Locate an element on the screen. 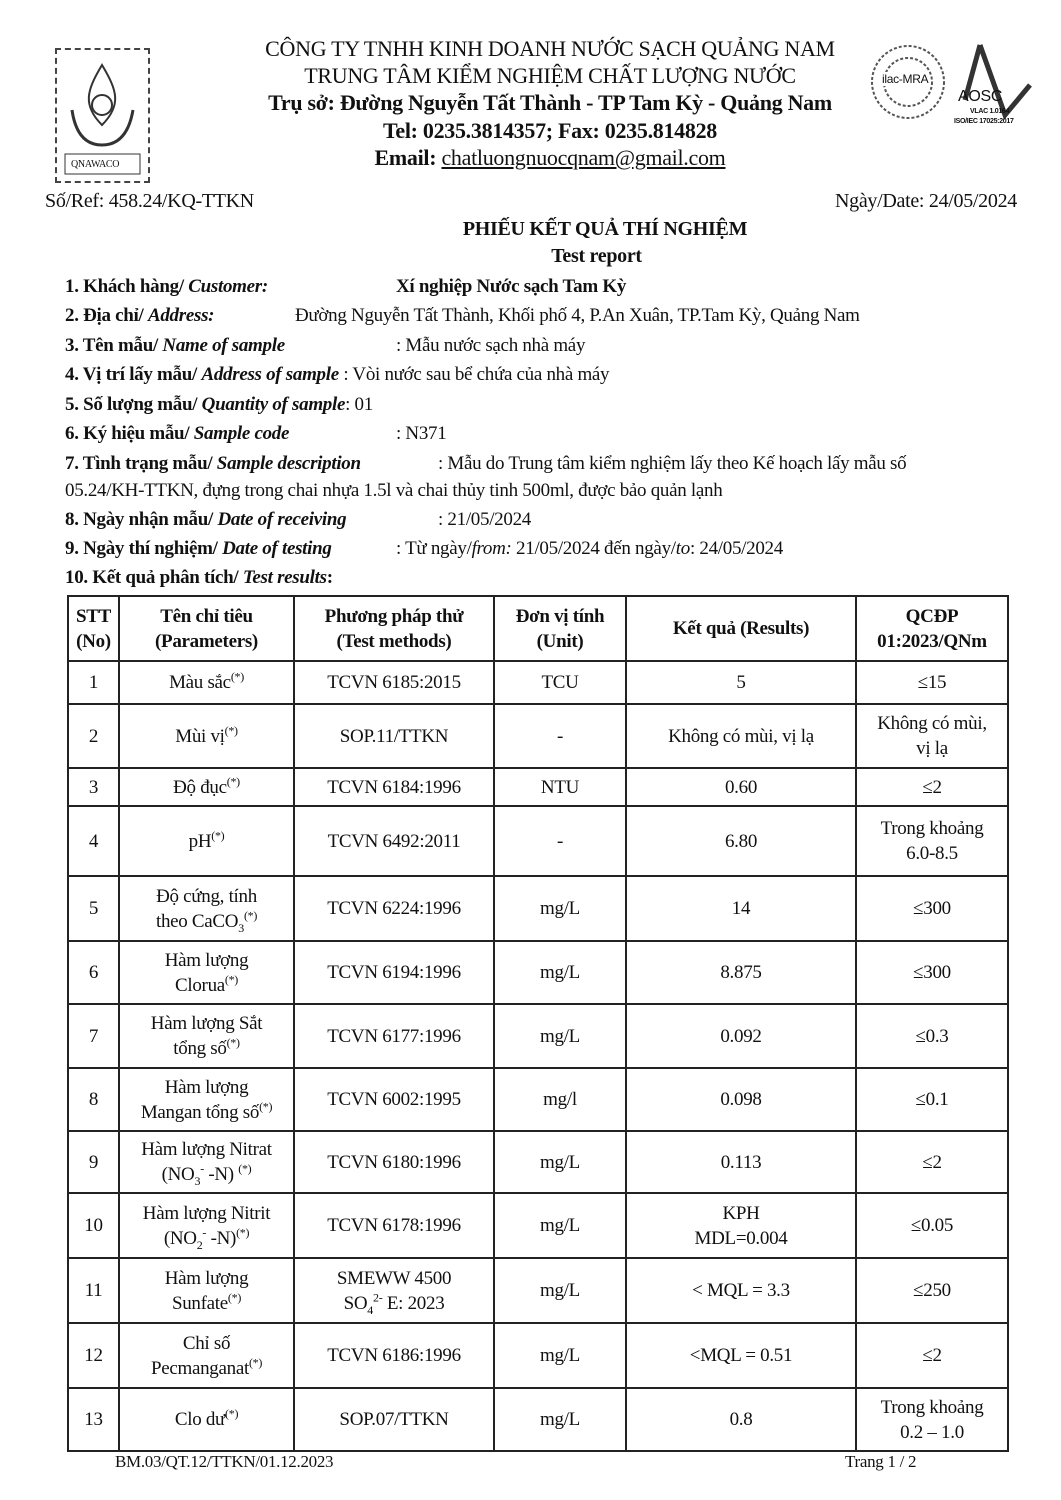 The width and height of the screenshot is (1061, 1500). info-receiving-date-value: : 21/05/2024 is located at coordinates (484, 519).